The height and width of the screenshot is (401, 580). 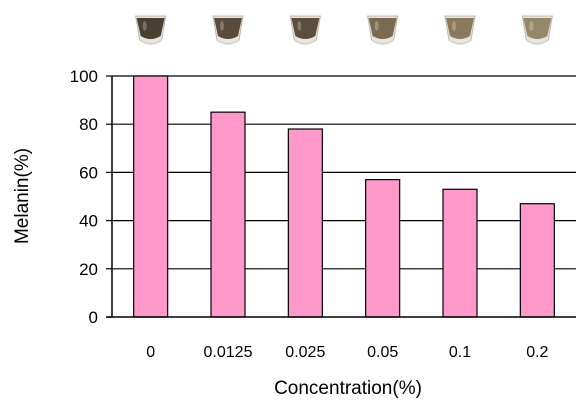 What do you see at coordinates (460, 352) in the screenshot?
I see `x-tick-label: 0.1` at bounding box center [460, 352].